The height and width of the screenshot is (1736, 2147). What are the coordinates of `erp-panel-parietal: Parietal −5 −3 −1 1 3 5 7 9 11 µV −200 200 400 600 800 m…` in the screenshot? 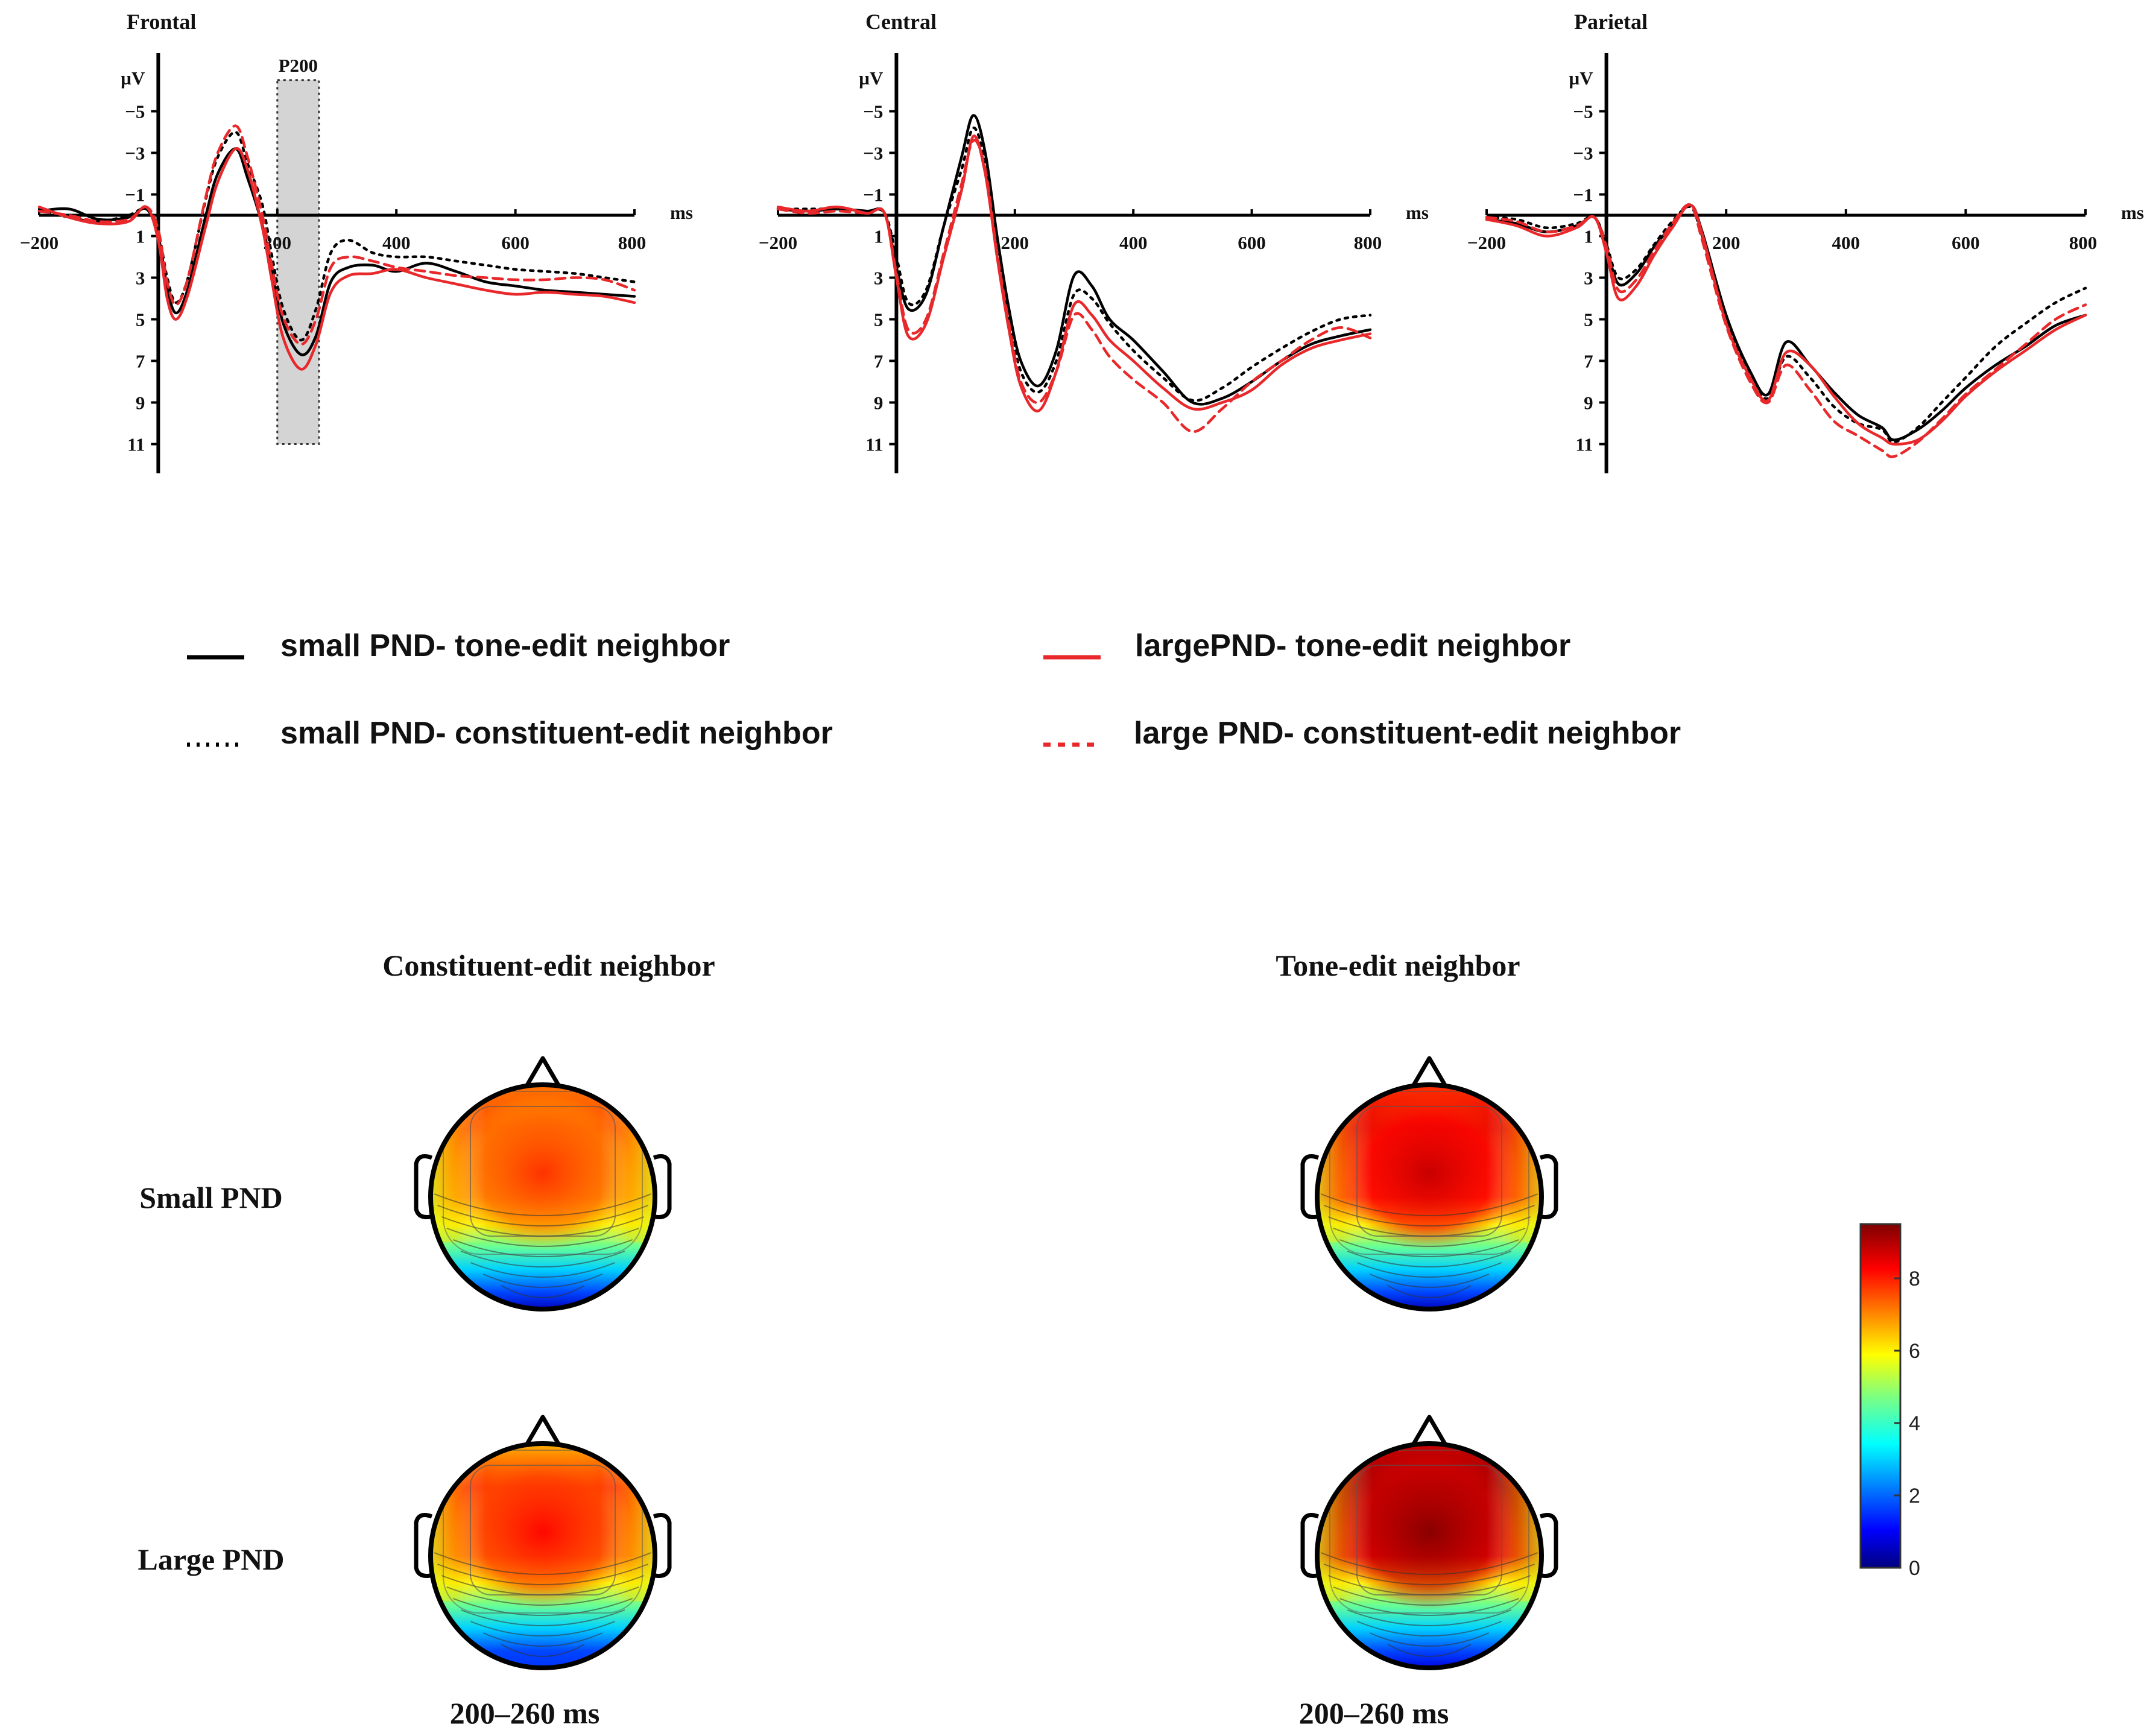 It's located at (1805, 241).